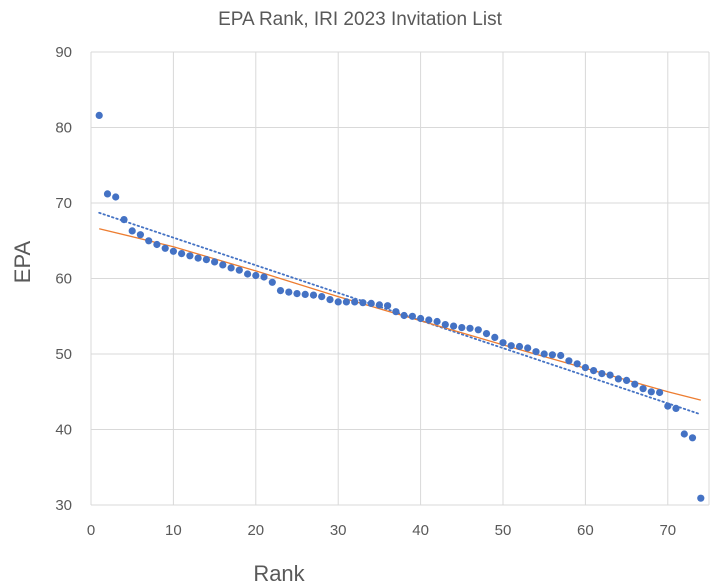 The height and width of the screenshot is (588, 727). Describe the element at coordinates (585, 530) in the screenshot. I see `x-tick-label-6: 60` at that location.